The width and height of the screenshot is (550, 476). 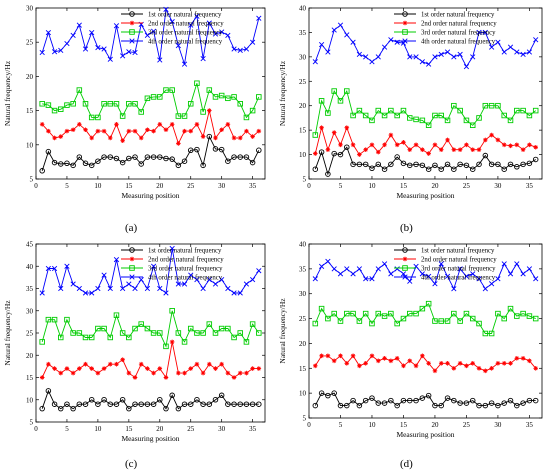 What do you see at coordinates (435, 425) in the screenshot?
I see `x-tick-label: 20` at bounding box center [435, 425].